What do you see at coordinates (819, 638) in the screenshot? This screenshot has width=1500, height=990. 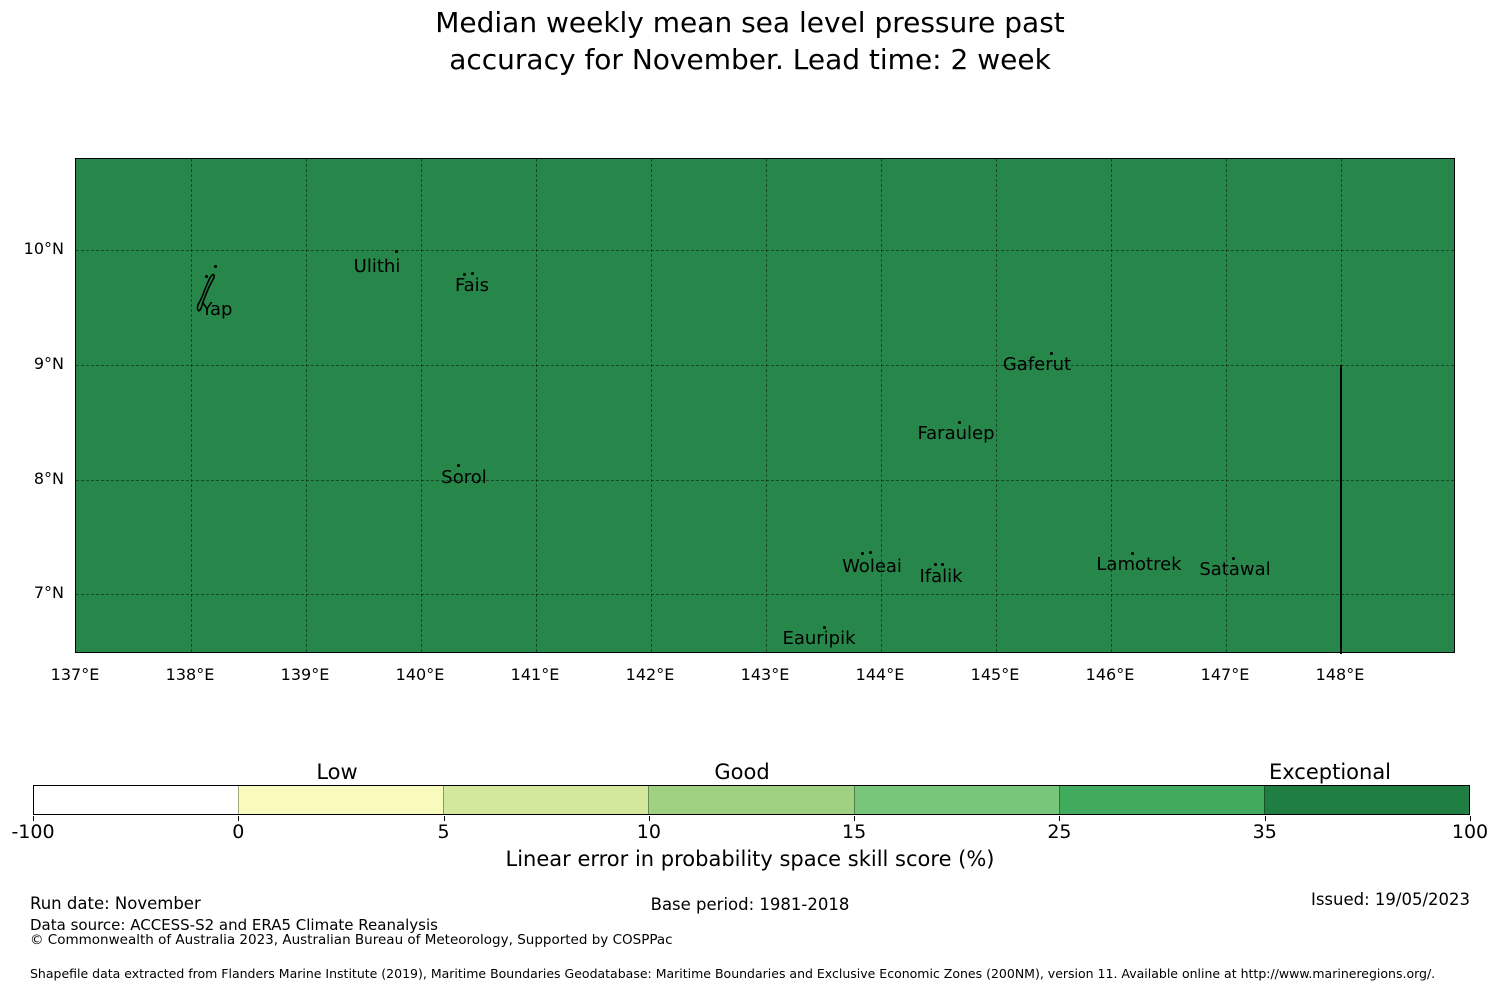 I see `island-label-eauripik: Eauripik` at bounding box center [819, 638].